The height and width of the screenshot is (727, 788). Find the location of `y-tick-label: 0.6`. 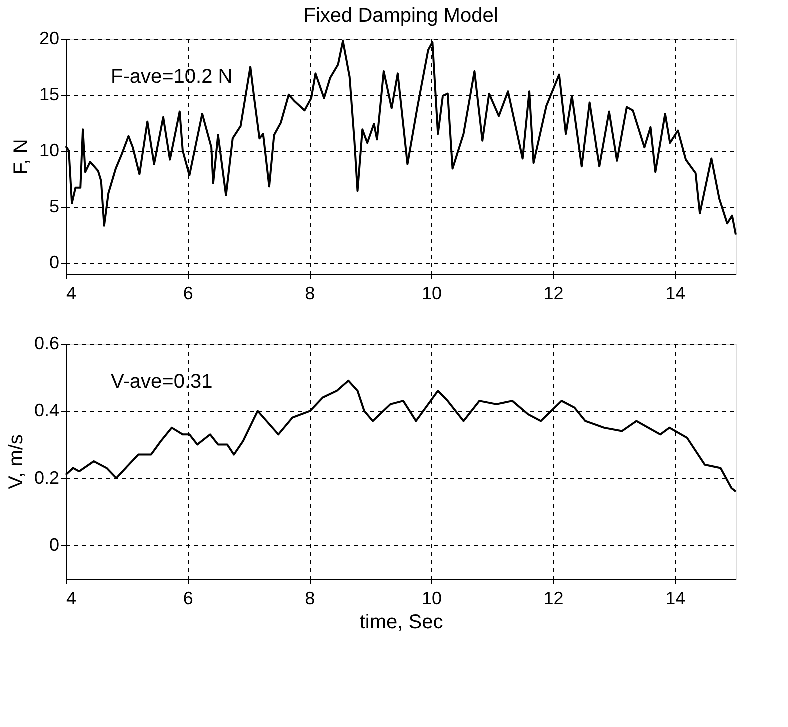

y-tick-label: 0.6 is located at coordinates (47, 344).